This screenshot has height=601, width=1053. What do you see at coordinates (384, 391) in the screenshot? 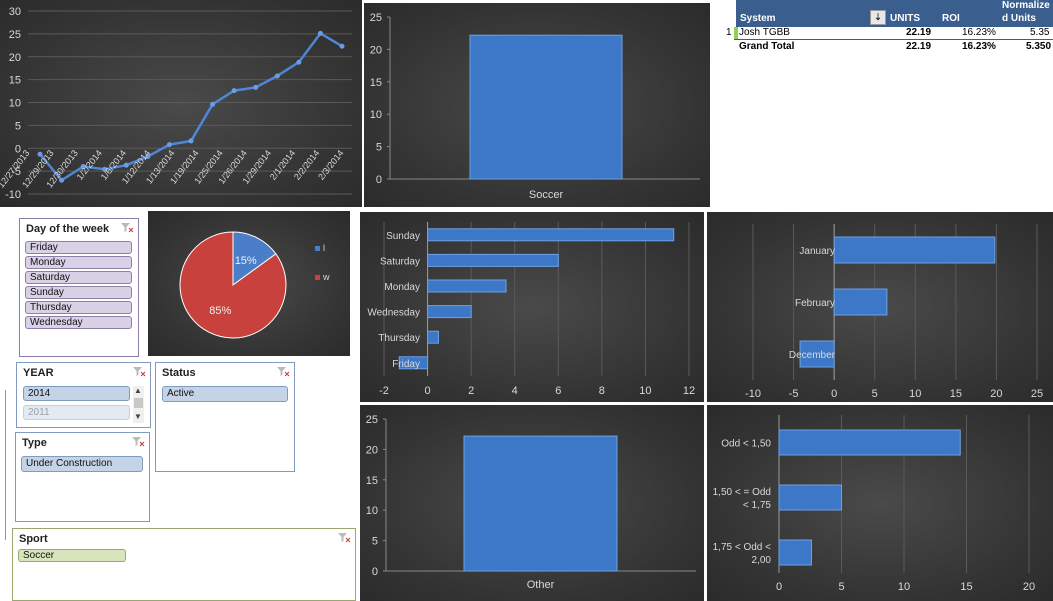
I see `x-tick-label: -2` at bounding box center [384, 391].